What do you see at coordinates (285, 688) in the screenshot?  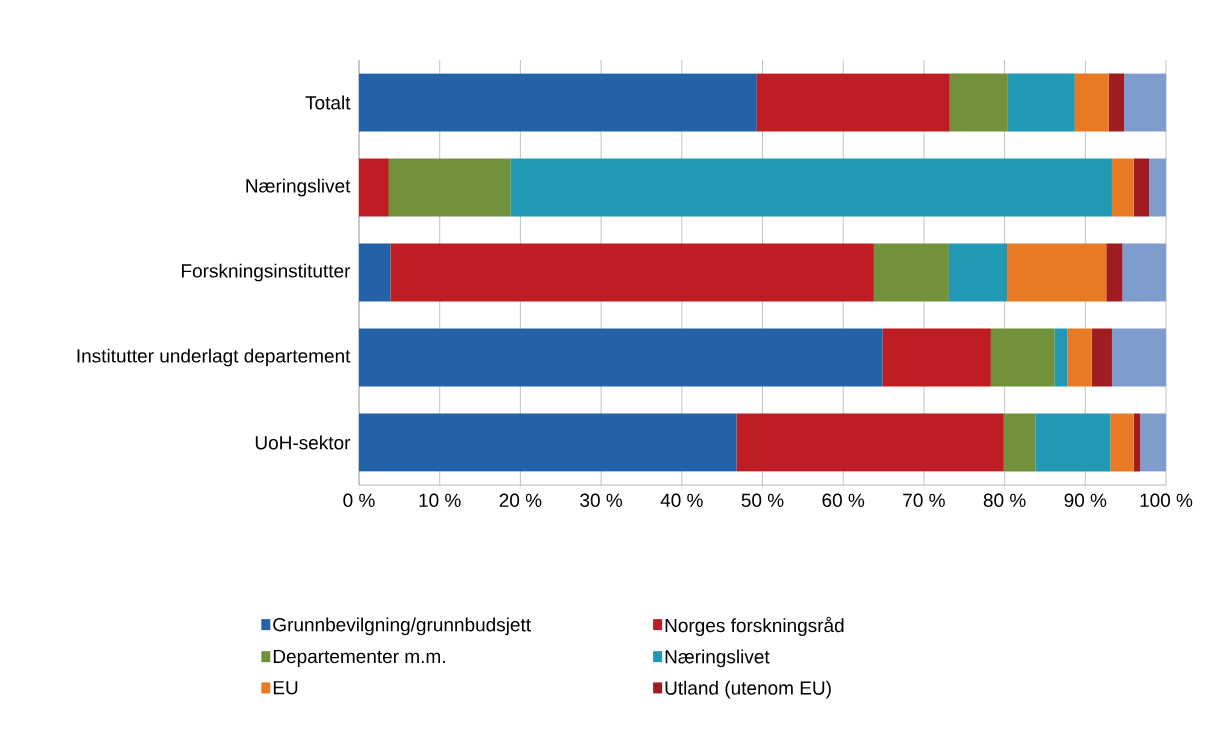 I see `legend-label: EU` at bounding box center [285, 688].